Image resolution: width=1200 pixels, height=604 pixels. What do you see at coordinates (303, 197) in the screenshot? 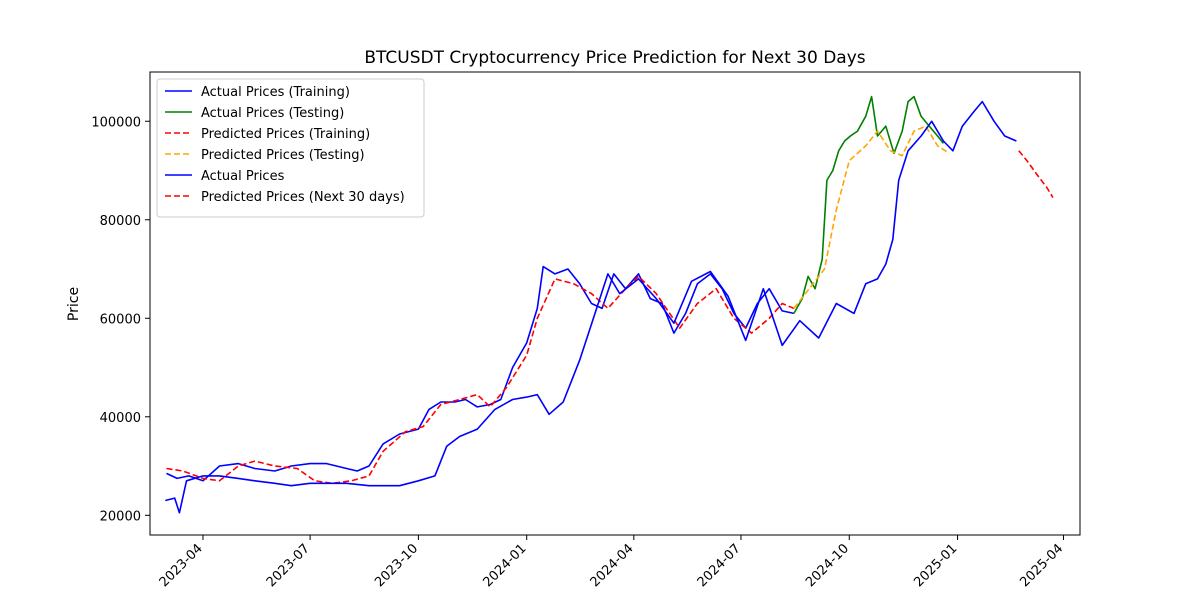
I see `legend-label-6: Predicted Prices (Next 30 days)` at bounding box center [303, 197].